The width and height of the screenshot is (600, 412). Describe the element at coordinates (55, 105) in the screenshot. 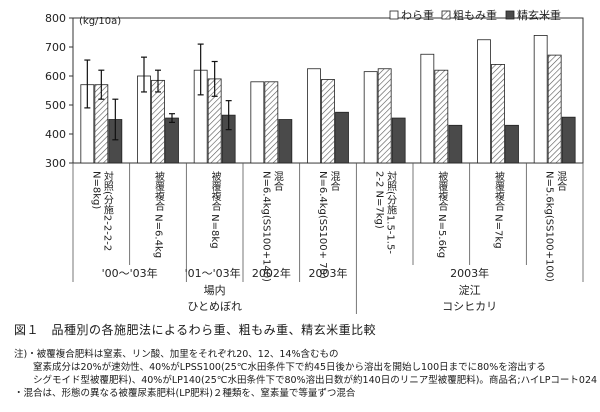

I see `y-tick-label: 500` at that location.